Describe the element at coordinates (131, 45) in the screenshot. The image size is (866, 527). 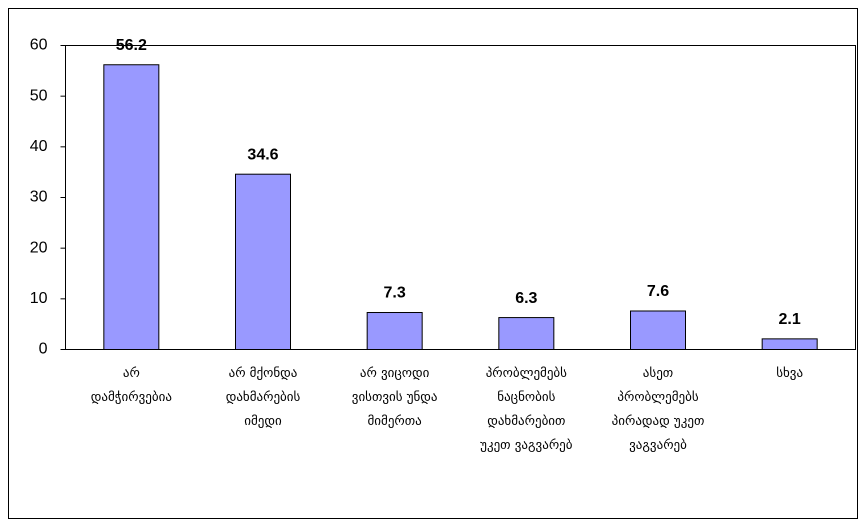
I see `value-label: 56.2` at that location.